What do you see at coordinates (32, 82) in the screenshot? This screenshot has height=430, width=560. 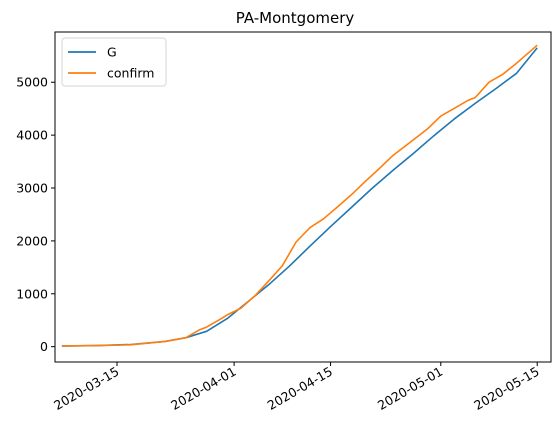 I see `y-tick-label: 5000` at bounding box center [32, 82].